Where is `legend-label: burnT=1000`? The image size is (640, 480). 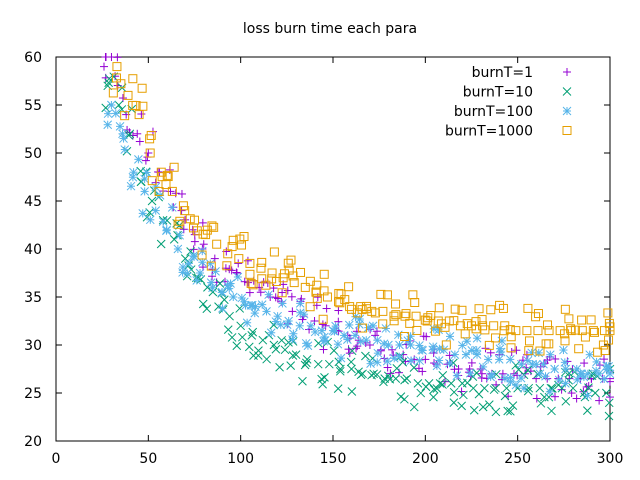 legend-label: burnT=1000 is located at coordinates (489, 132).